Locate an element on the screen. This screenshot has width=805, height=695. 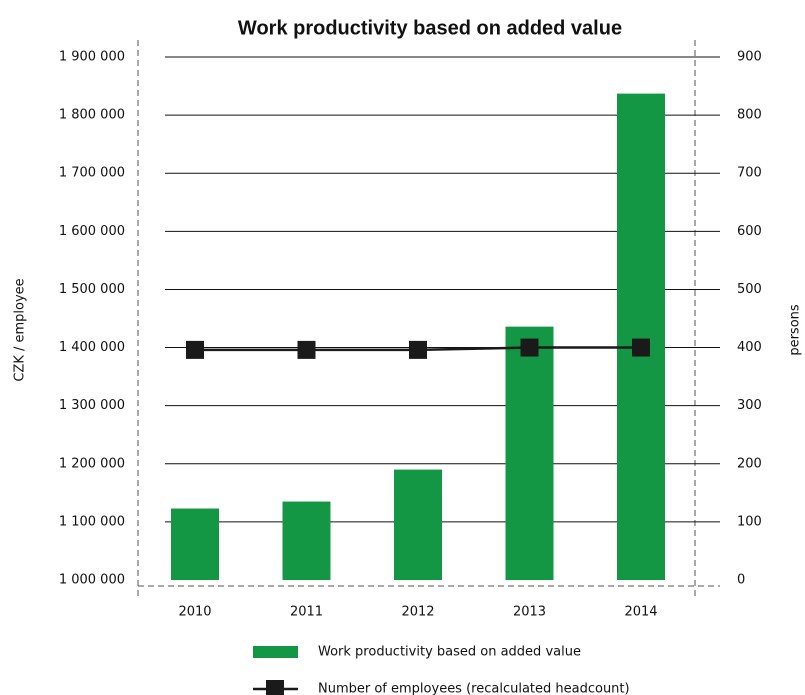
x-tick-label: 2010 is located at coordinates (194, 612).